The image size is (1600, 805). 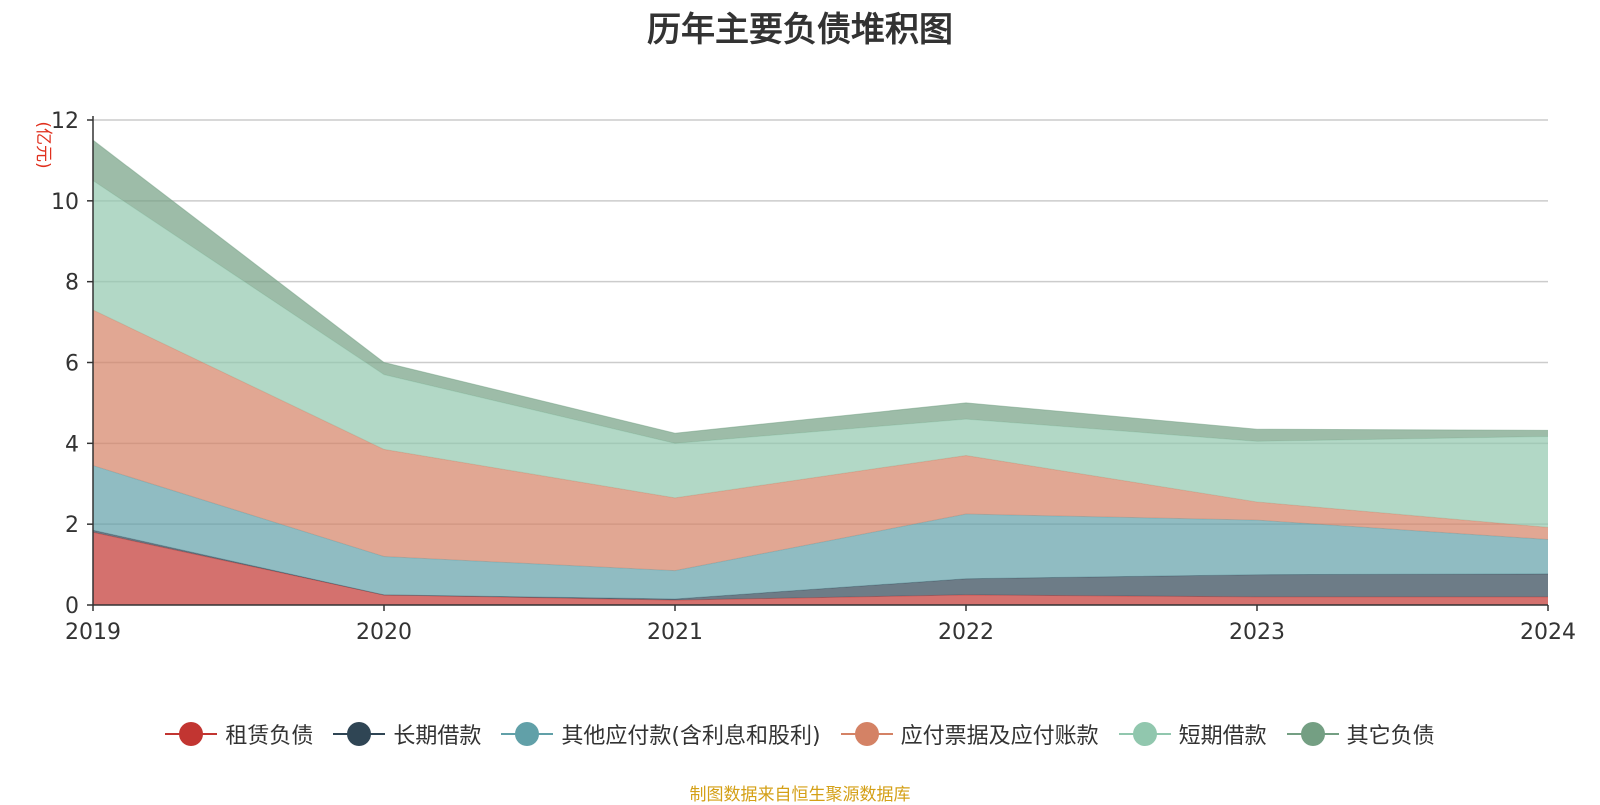 What do you see at coordinates (1222, 736) in the screenshot?
I see `legend-label: 短期借款` at bounding box center [1222, 736].